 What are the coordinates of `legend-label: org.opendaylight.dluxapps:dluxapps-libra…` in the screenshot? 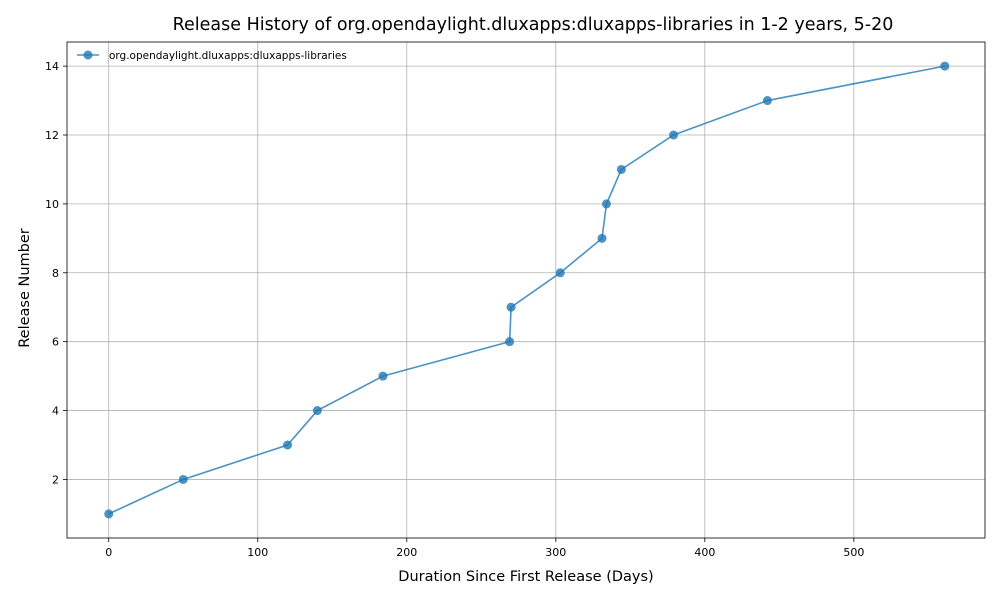 It's located at (228, 56).